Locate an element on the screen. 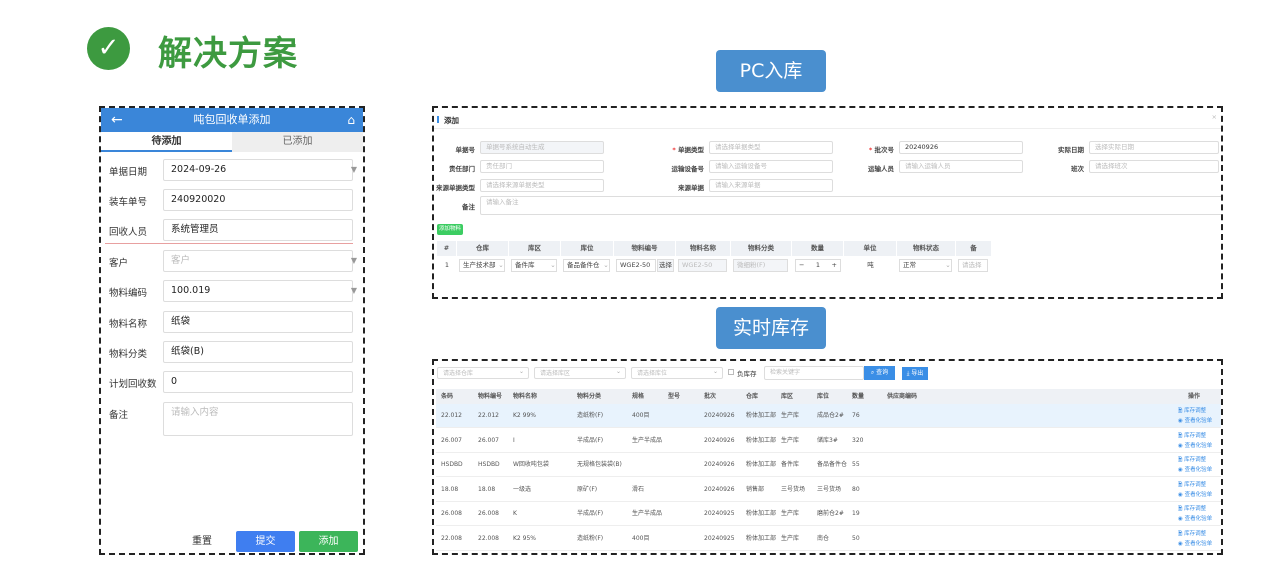  cell-location: 备品备件仓 is located at coordinates (586, 265).